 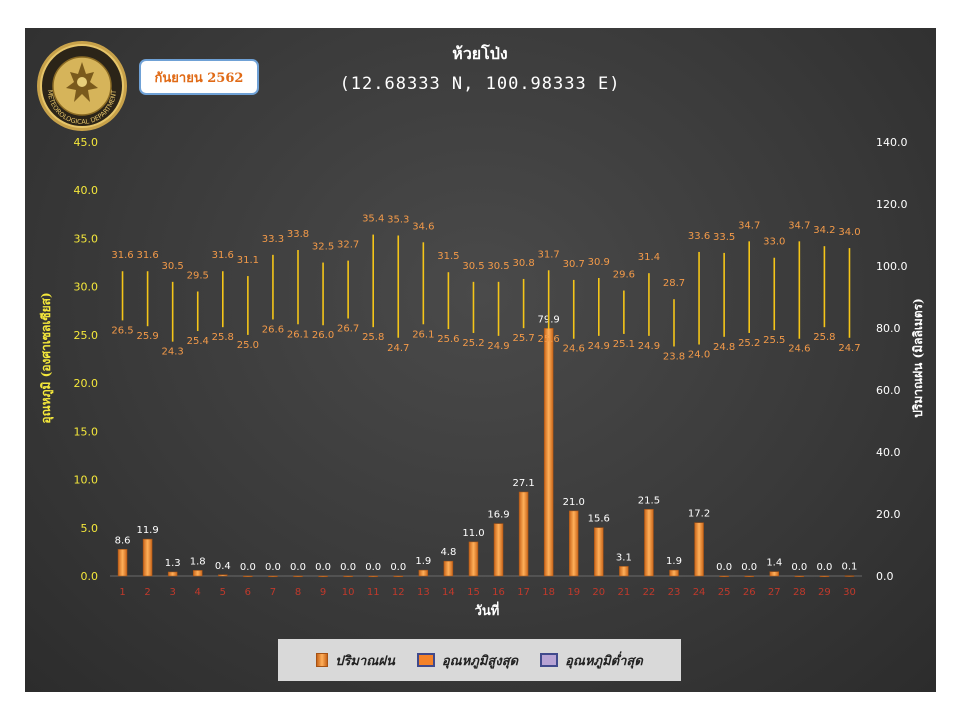 I want to click on rain-value-label: 0.1, so click(x=850, y=567).